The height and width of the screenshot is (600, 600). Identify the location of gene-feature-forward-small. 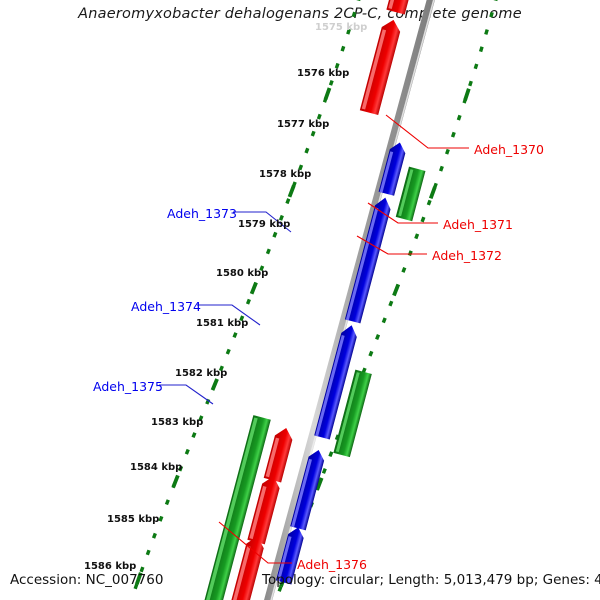
(279, 454).